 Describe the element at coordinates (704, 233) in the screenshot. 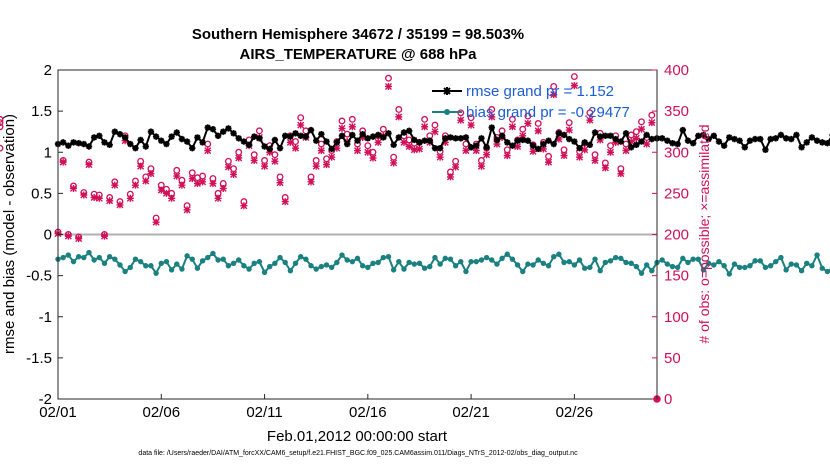

I see `right-axis-label: # of obs: o=possible; ×=assimilated` at that location.